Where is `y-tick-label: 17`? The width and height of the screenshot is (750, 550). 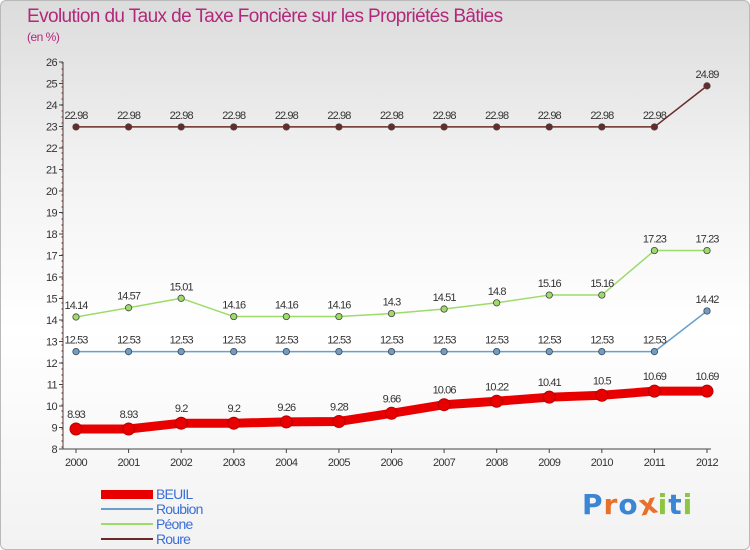 y-tick-label: 17 is located at coordinates (52, 257).